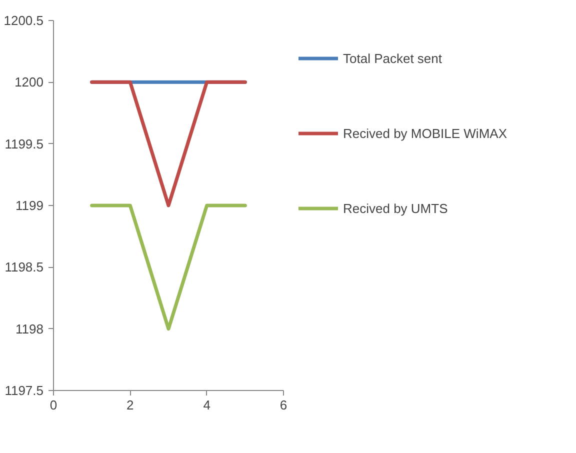 The width and height of the screenshot is (576, 453). Describe the element at coordinates (29, 82) in the screenshot. I see `y-tick-label: 1200` at that location.